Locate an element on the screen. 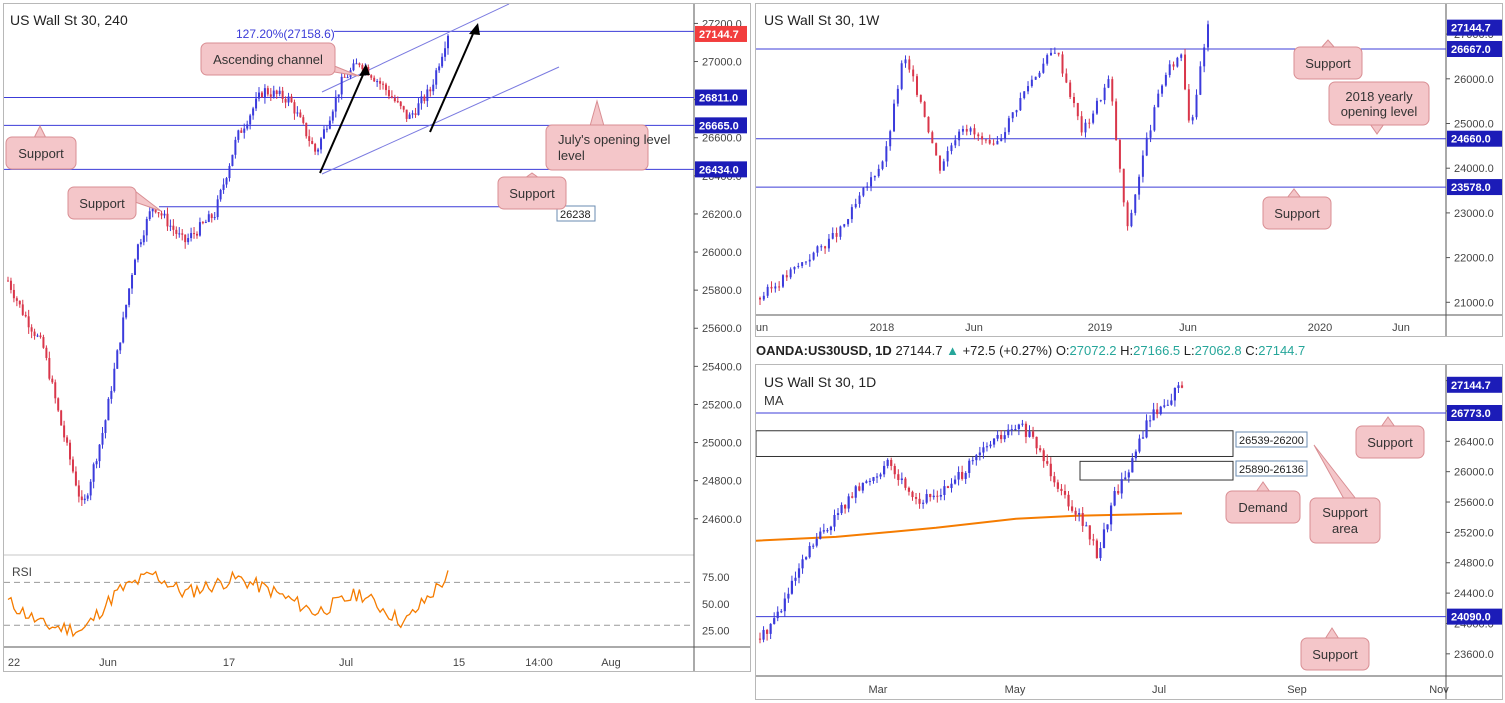 This screenshot has width=1505, height=703. x-tick-label: Mar is located at coordinates (878, 690).